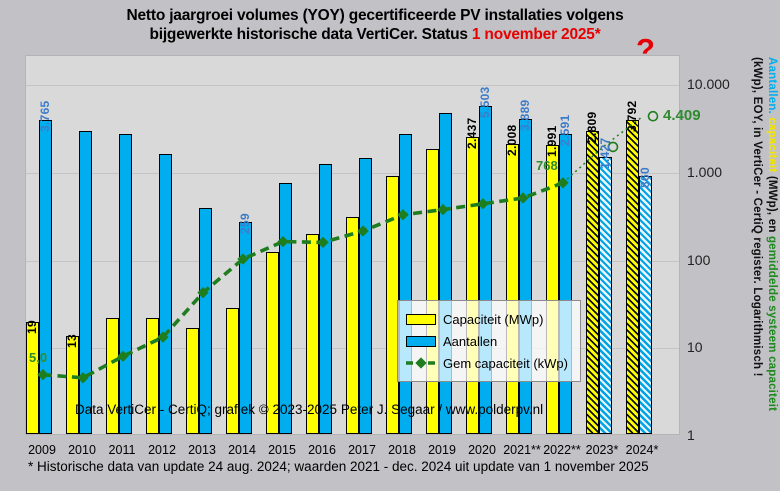  I want to click on avg-line-segment, so click(603, 149).